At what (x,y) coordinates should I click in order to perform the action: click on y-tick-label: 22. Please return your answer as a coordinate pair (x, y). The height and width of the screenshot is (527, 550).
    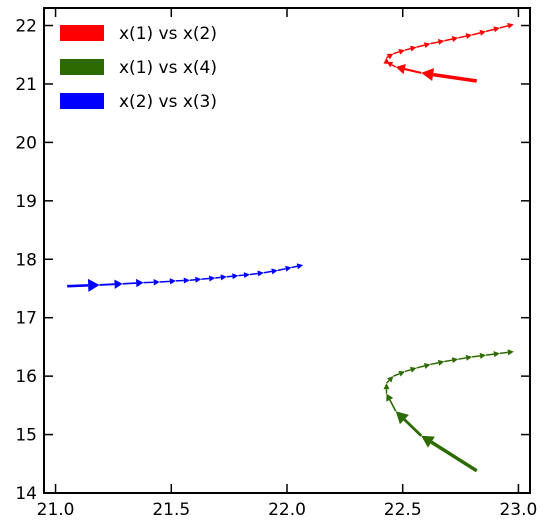
    Looking at the image, I should click on (26, 27).